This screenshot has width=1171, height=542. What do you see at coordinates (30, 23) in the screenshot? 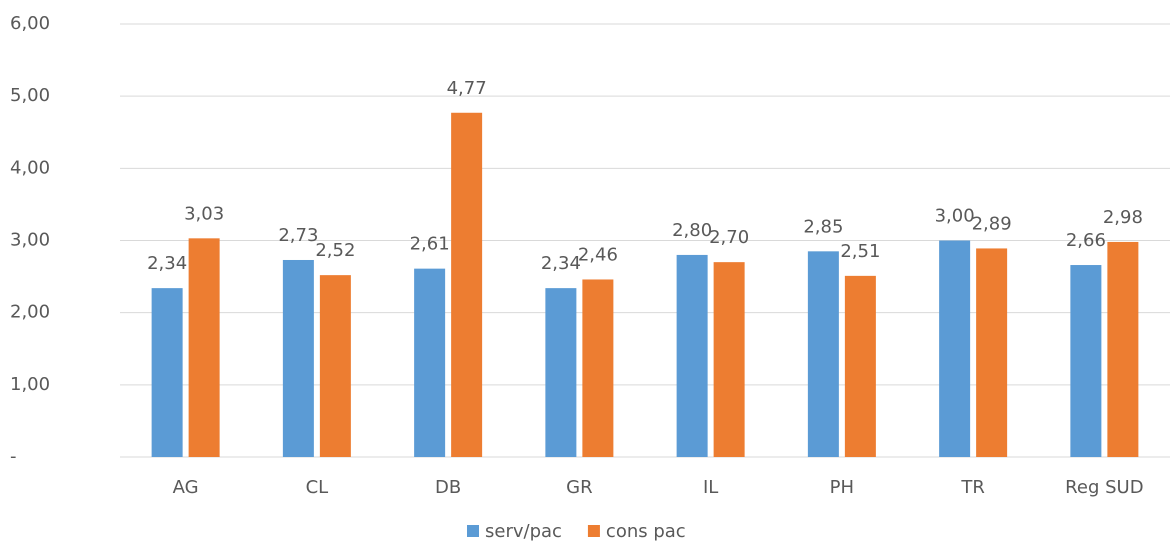
I see `y-tick-label: 6,00` at bounding box center [30, 23].